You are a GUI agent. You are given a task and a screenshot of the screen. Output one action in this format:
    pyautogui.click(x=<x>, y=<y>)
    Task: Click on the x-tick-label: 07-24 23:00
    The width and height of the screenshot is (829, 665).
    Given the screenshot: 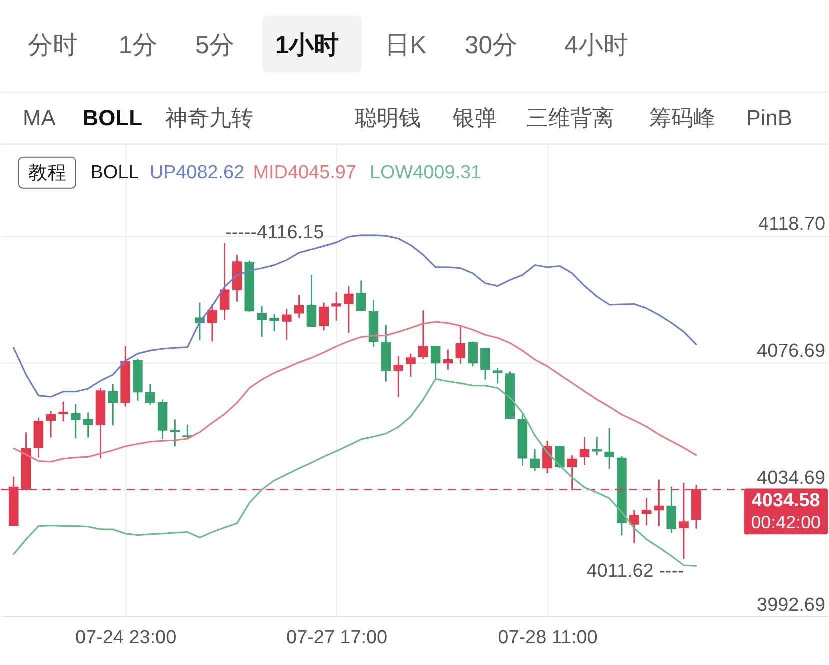 What is the action you would take?
    pyautogui.click(x=126, y=638)
    